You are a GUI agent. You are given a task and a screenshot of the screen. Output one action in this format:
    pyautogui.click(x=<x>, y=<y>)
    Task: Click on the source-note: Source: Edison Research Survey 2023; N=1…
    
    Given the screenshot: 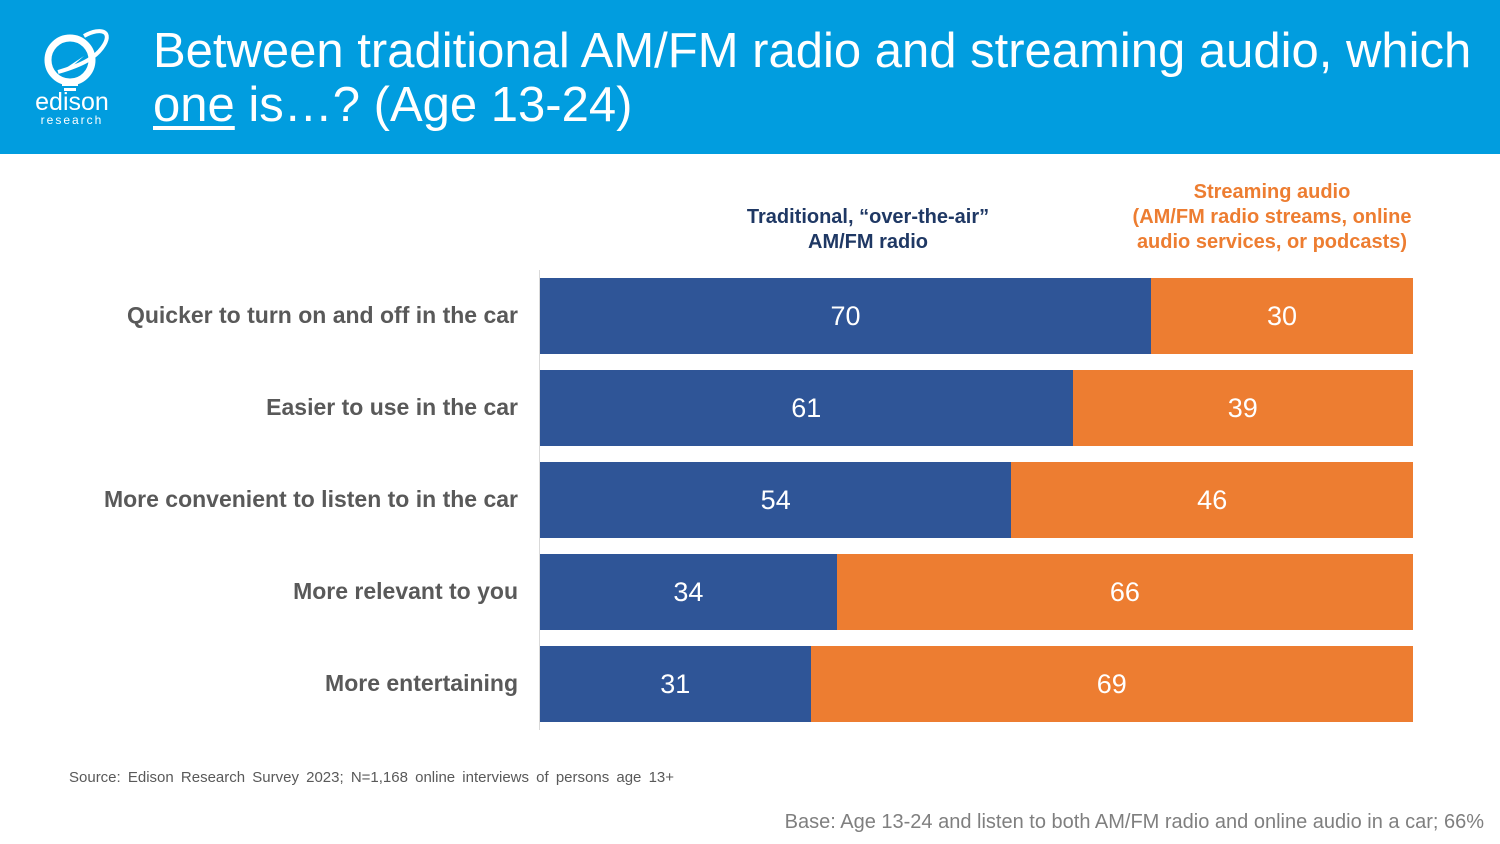 What is the action you would take?
    pyautogui.click(x=372, y=777)
    